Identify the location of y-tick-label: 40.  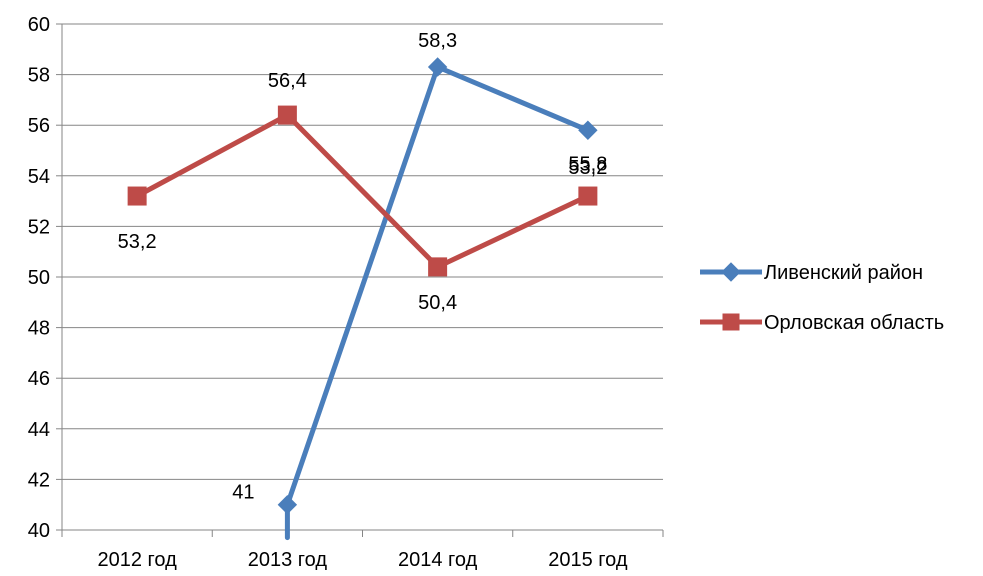
(39, 531).